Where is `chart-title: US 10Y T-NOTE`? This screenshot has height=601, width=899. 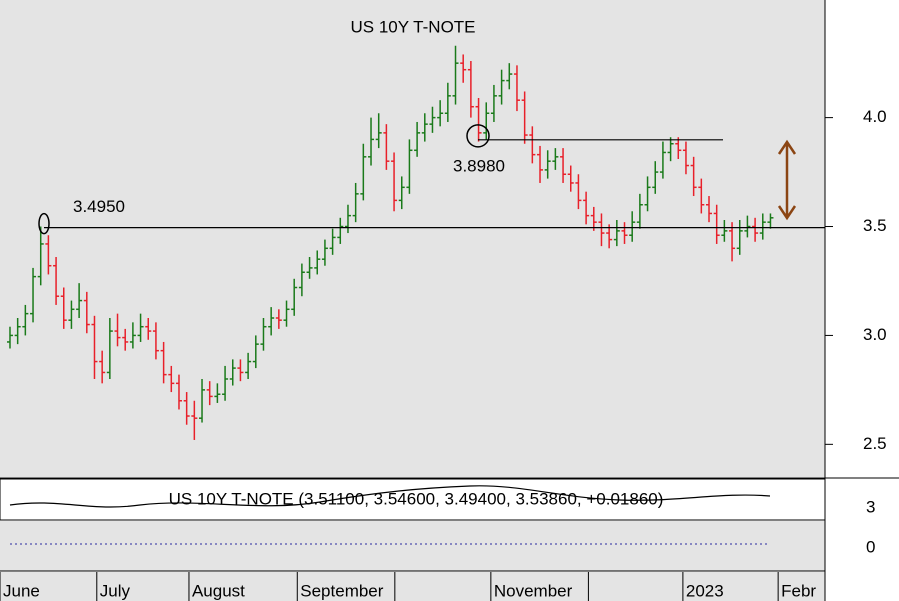
chart-title: US 10Y T-NOTE is located at coordinates (412, 26).